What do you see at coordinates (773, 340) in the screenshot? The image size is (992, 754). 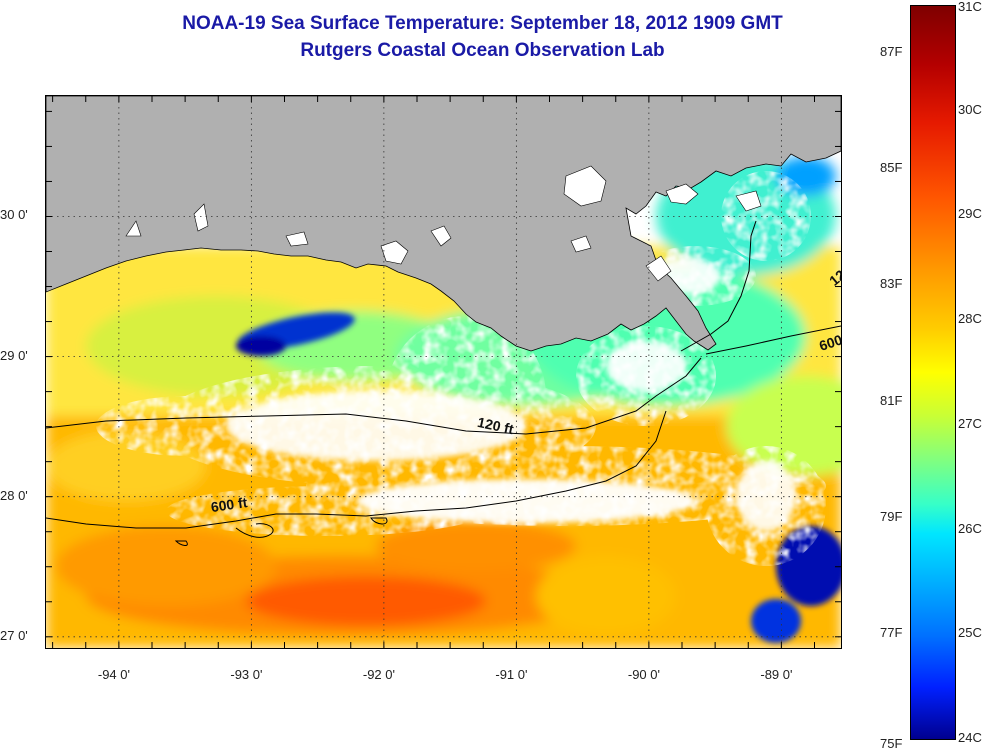 I see `contour-600ft-east` at bounding box center [773, 340].